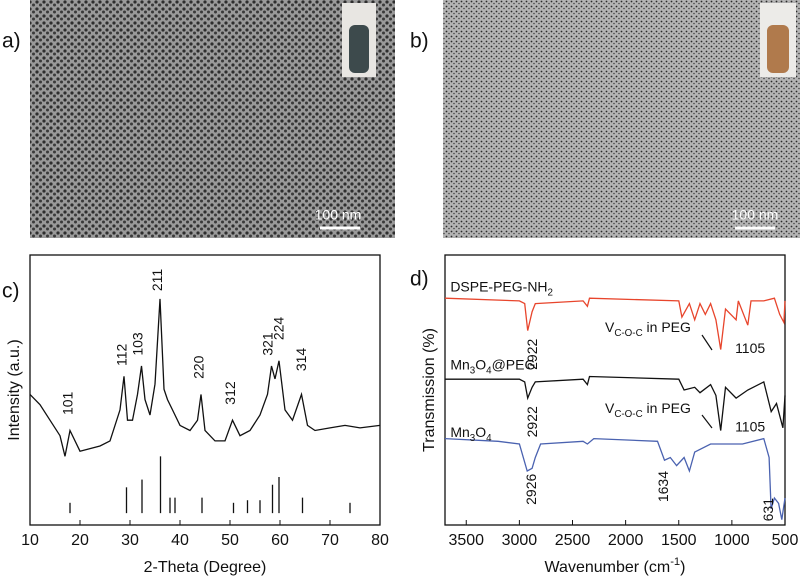 The width and height of the screenshot is (800, 581). What do you see at coordinates (130, 540) in the screenshot?
I see `x-tick-label: 30` at bounding box center [130, 540].